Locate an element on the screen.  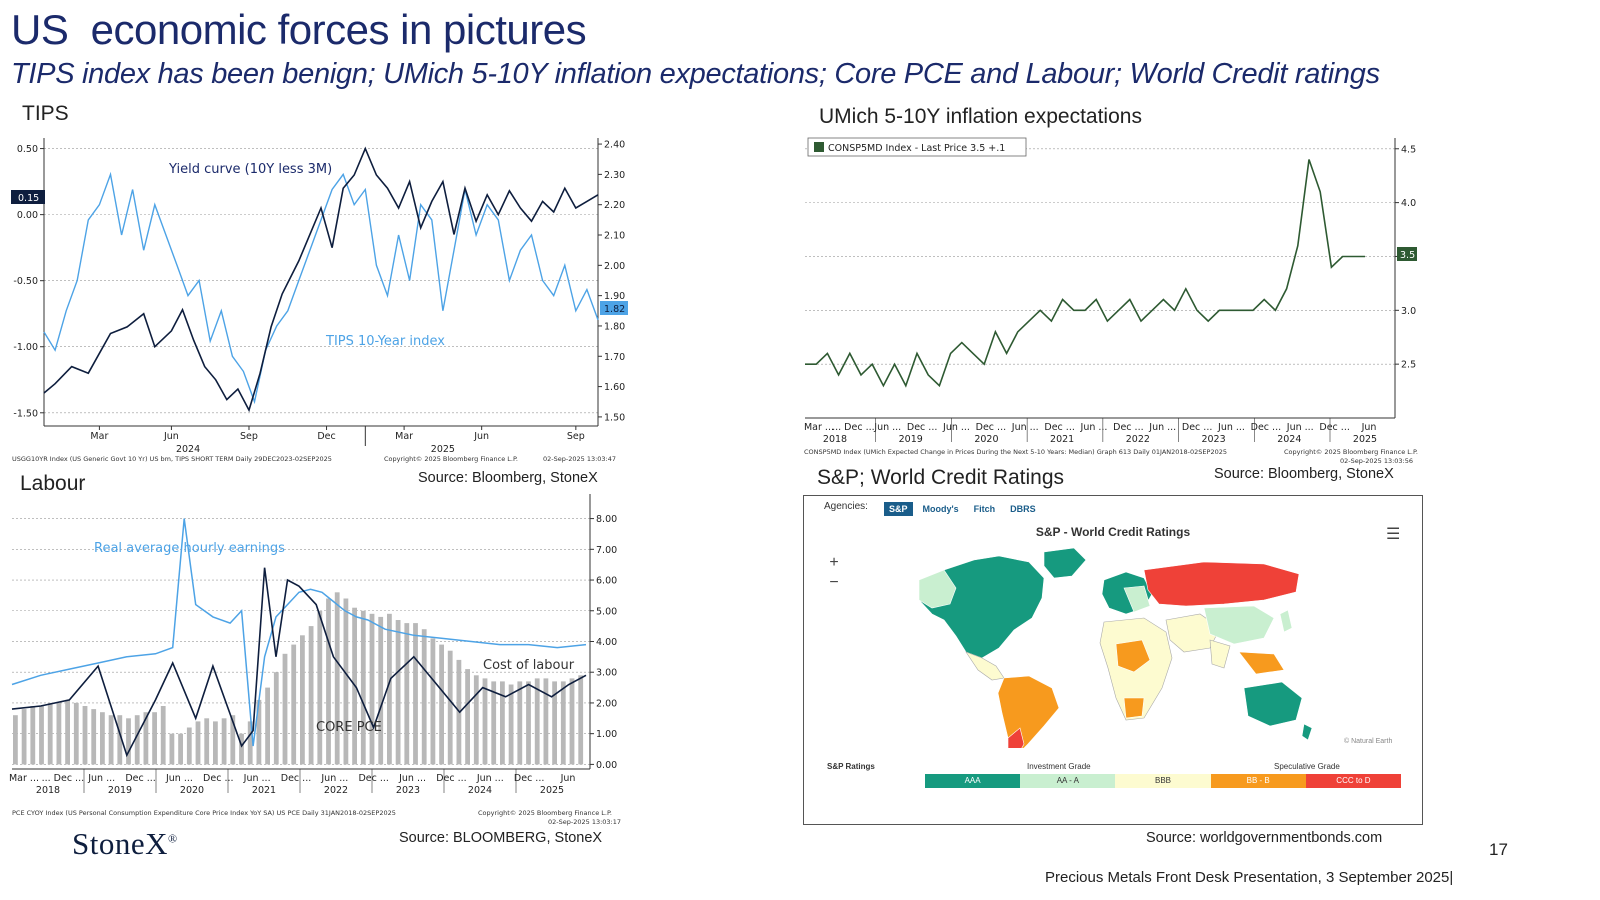
tips-right-tick-label: 2.20 is located at coordinates (614, 205).